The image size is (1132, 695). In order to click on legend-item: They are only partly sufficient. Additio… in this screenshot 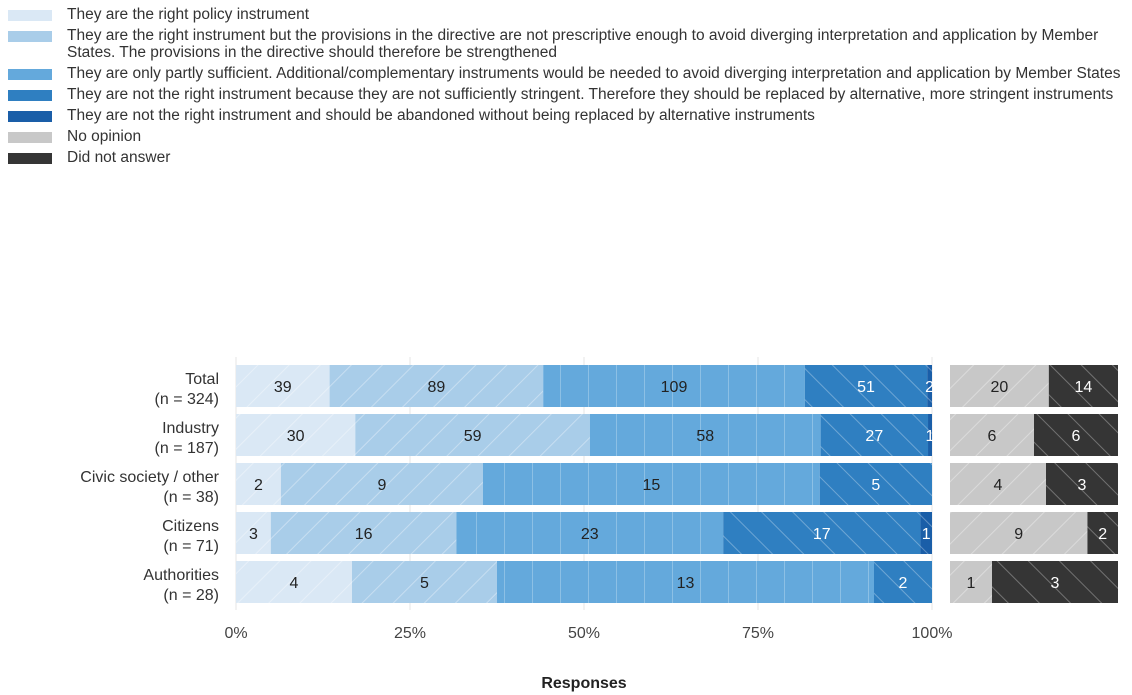, I will do `click(568, 73)`.